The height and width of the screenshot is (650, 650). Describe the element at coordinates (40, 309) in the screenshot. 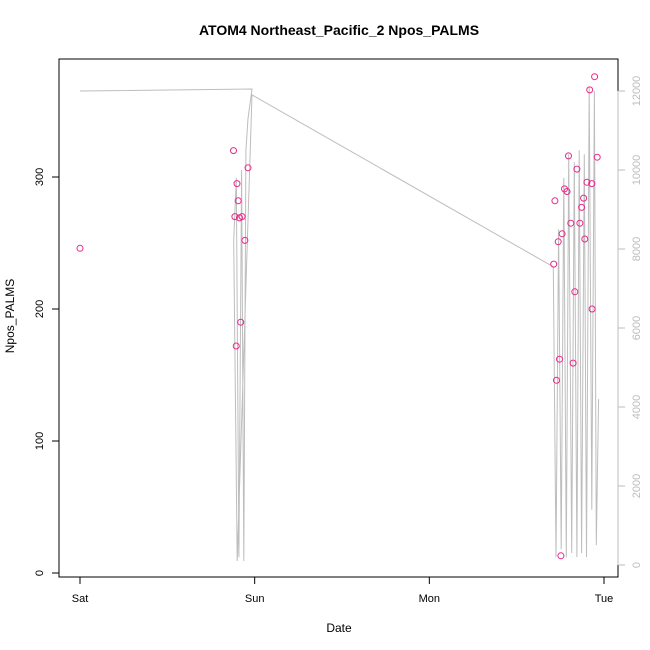

I see `left-tick-label: 200` at that location.